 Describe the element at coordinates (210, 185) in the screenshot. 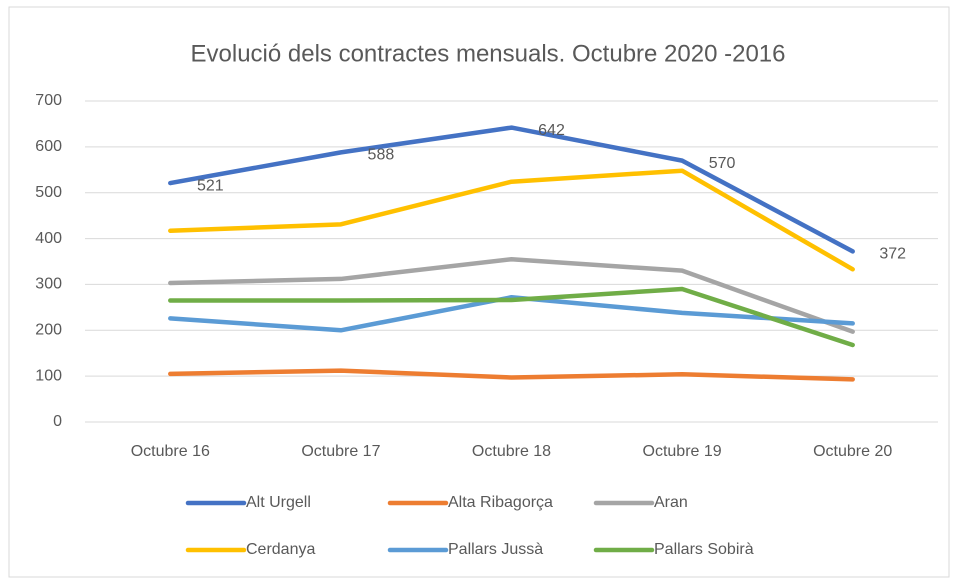

I see `data-label: 521` at that location.